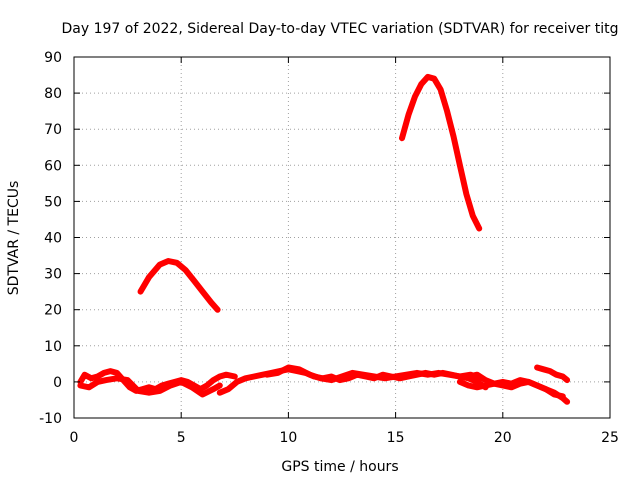 This screenshot has height=480, width=640. Describe the element at coordinates (53, 202) in the screenshot. I see `y-tick-label: 50` at that location.